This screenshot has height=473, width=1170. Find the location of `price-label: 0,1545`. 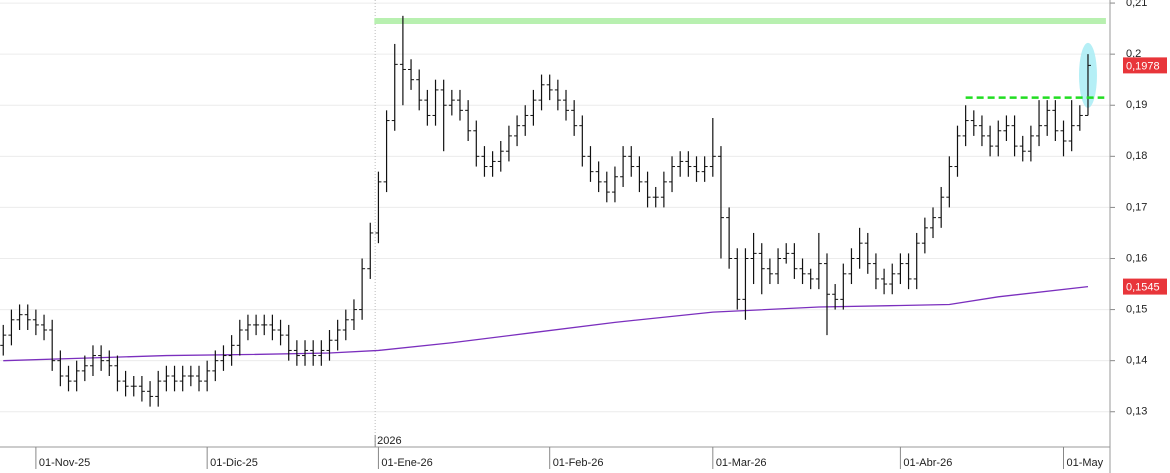

price-label: 0,1545 is located at coordinates (1143, 287).